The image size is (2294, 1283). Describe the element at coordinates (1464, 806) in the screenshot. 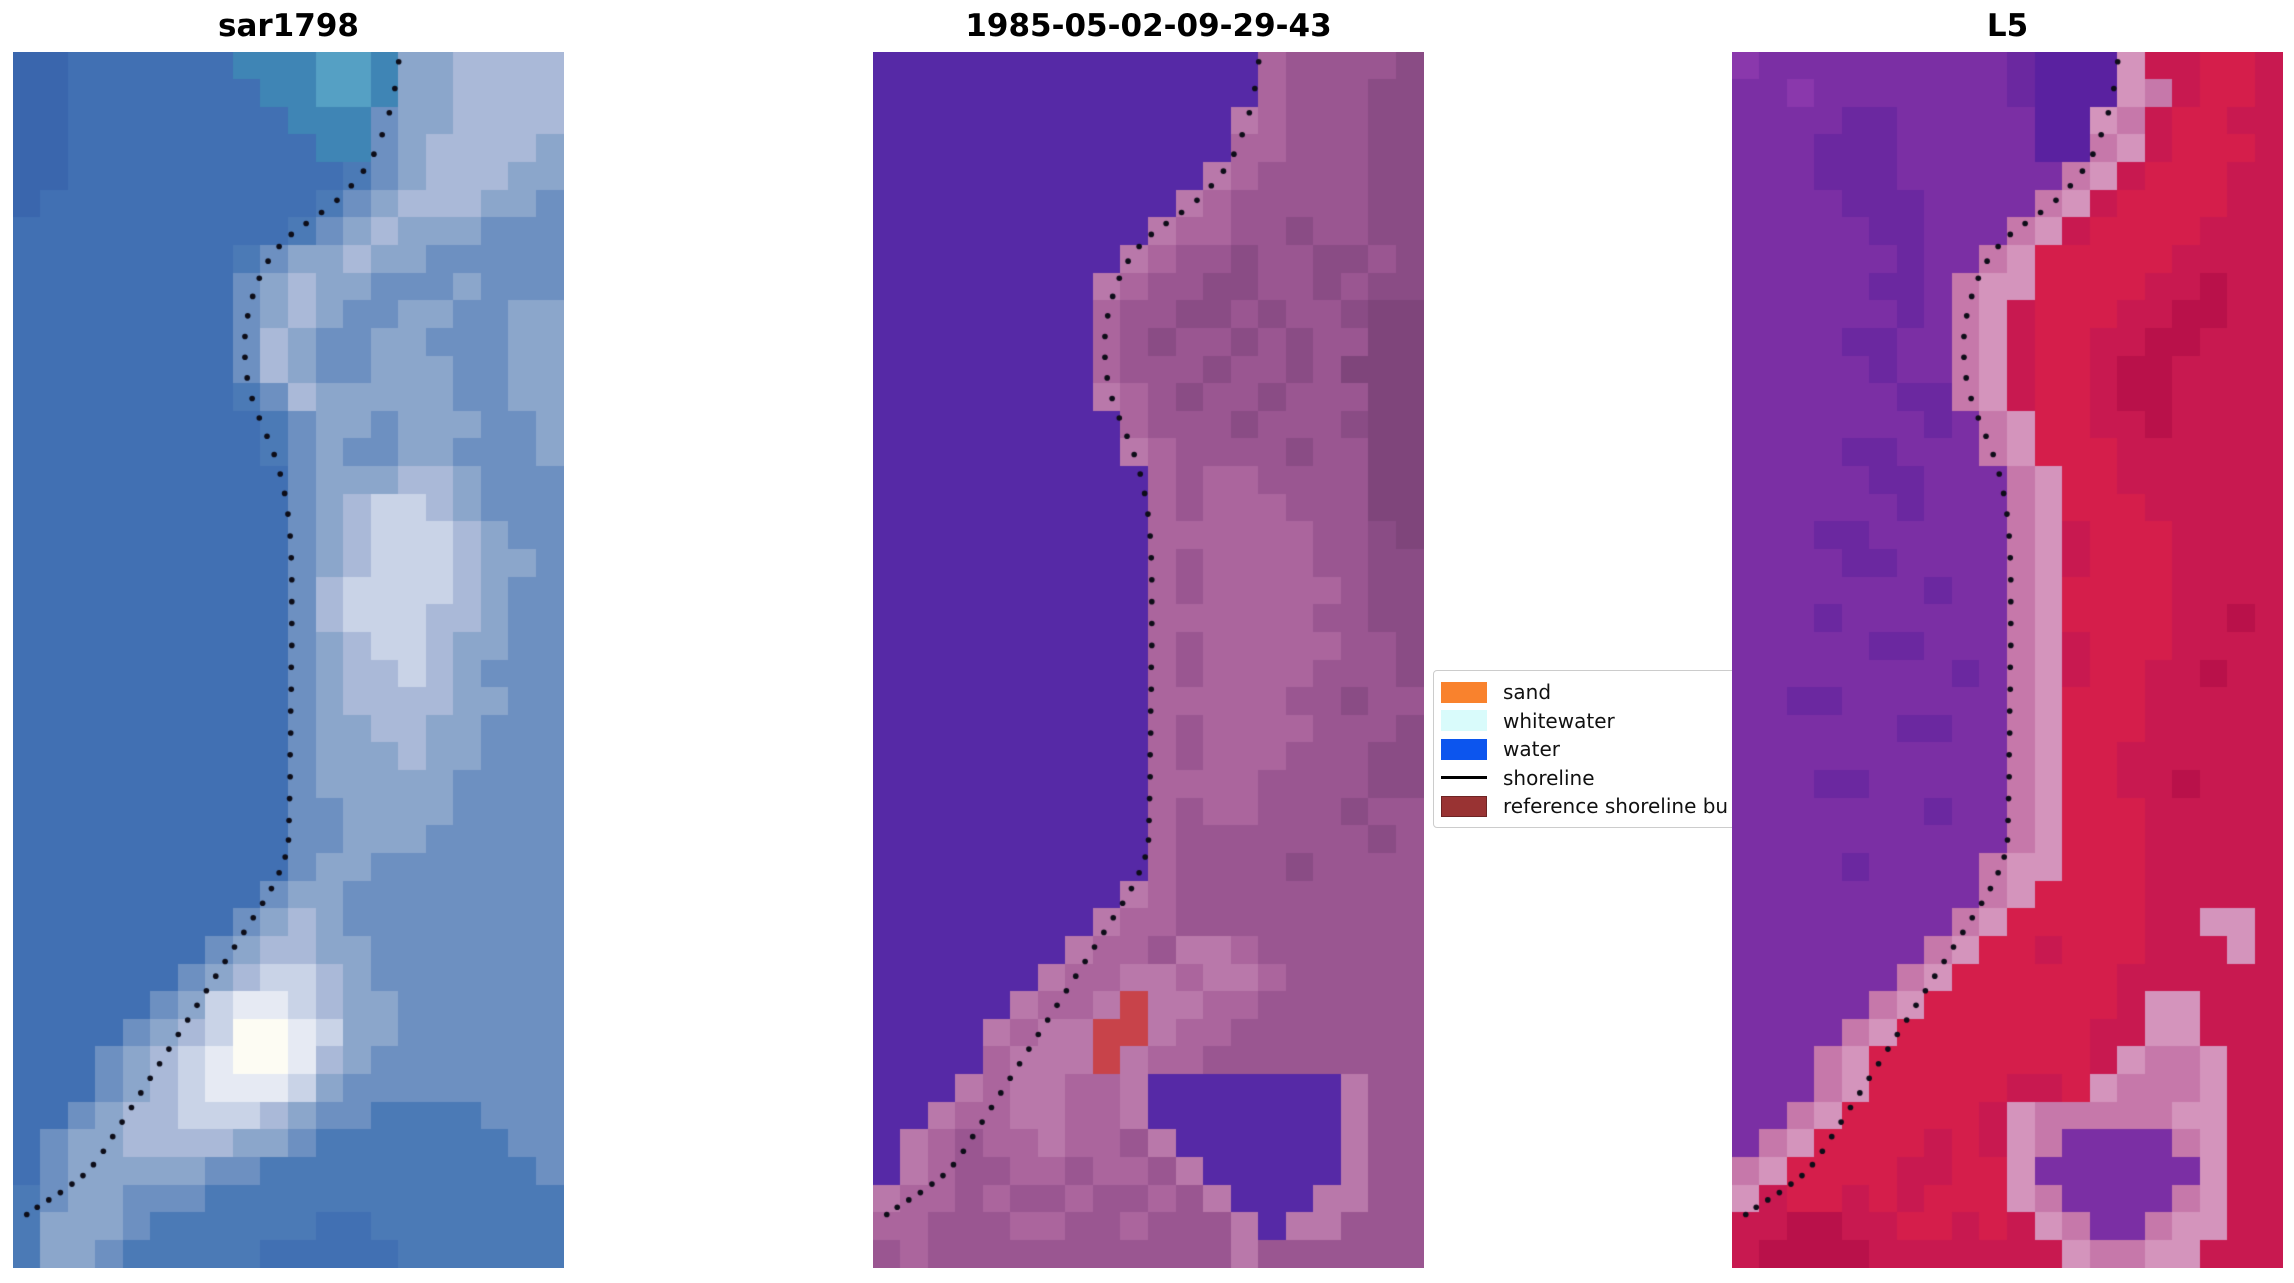

I see `legend-swatch-reference` at that location.